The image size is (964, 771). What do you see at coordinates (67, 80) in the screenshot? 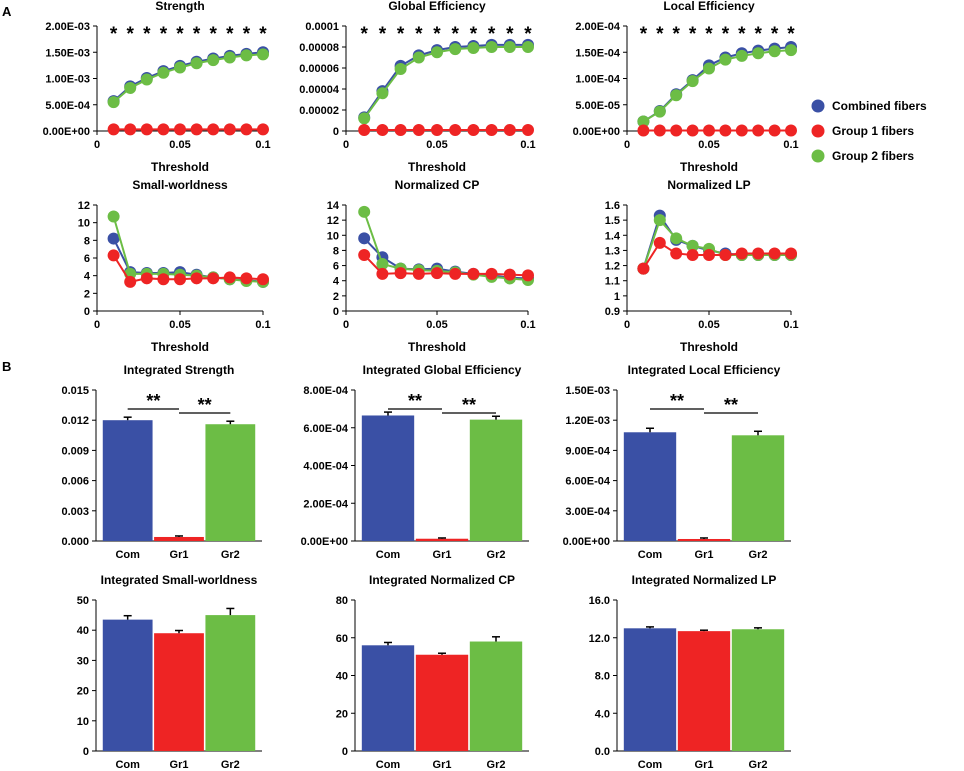
I see `y-tick-label: 1.00E-03` at bounding box center [67, 80].